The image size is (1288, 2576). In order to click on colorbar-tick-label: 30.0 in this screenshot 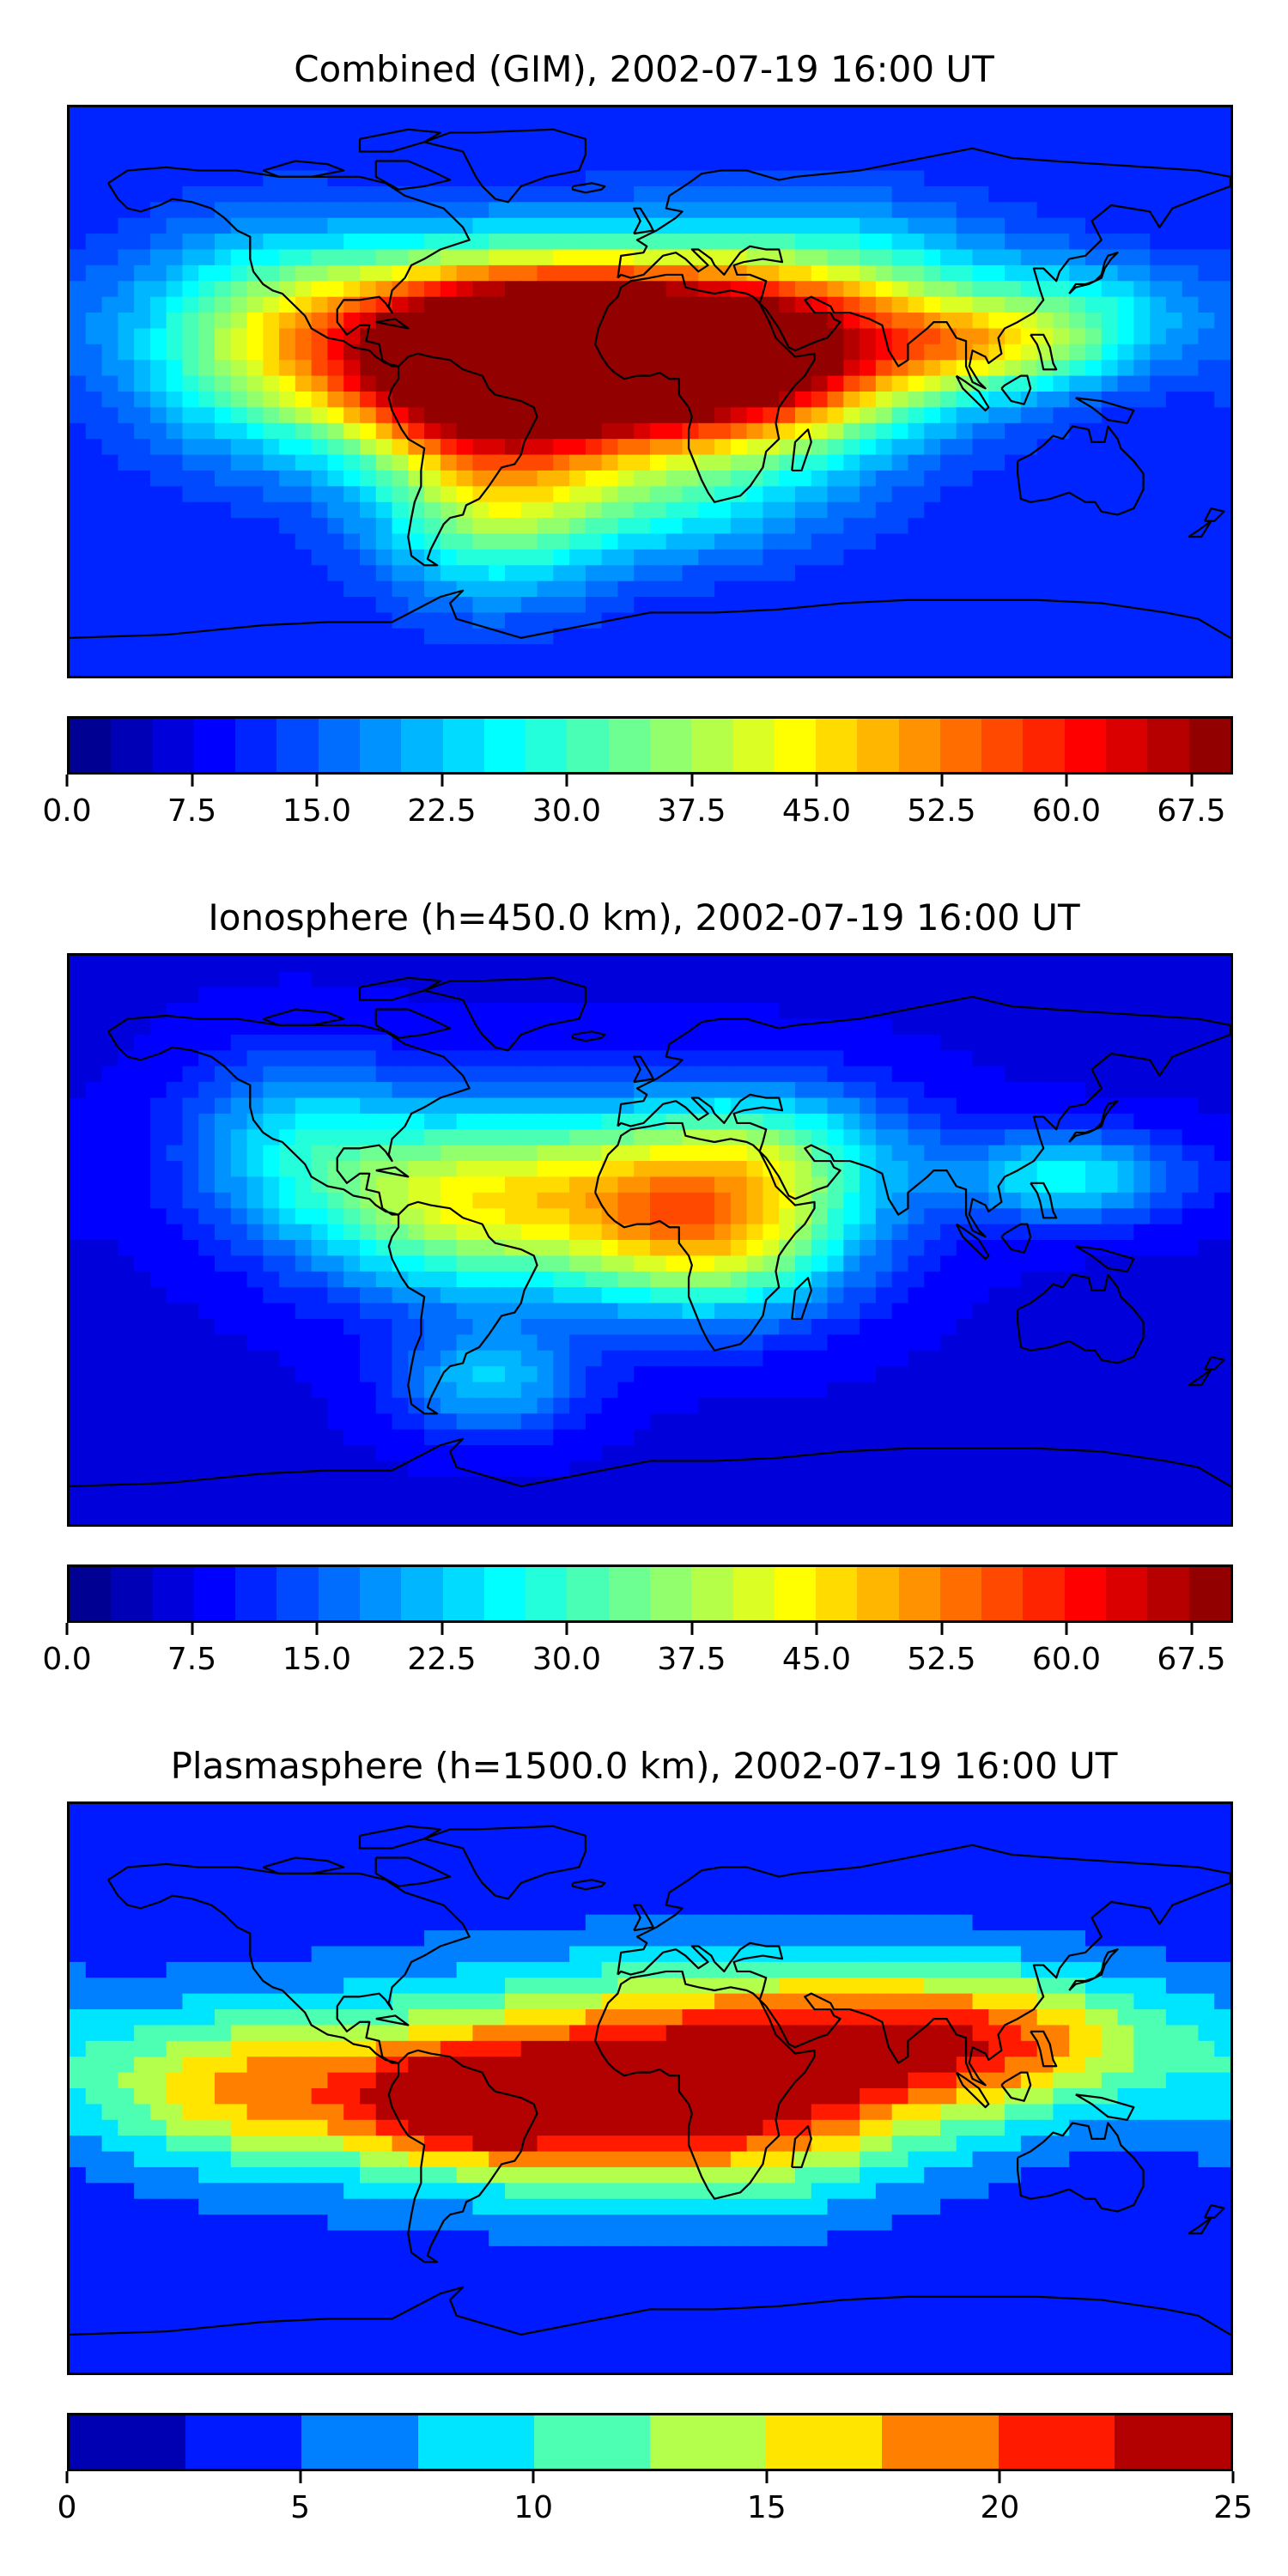, I will do `click(567, 1660)`.